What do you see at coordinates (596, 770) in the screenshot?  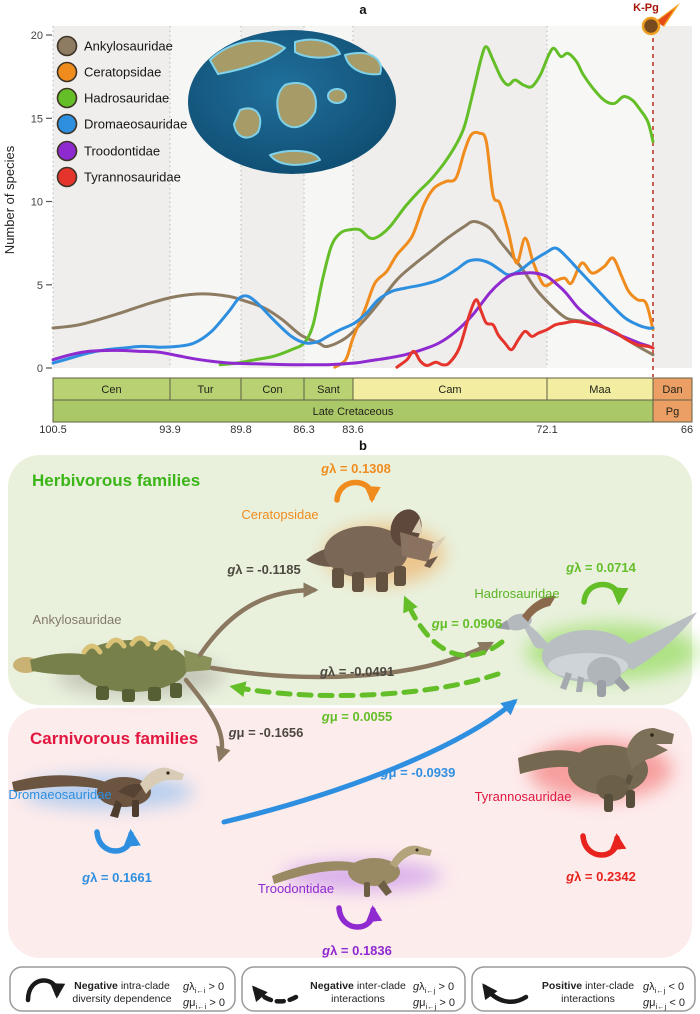 I see `tyrannosauridae-image` at bounding box center [596, 770].